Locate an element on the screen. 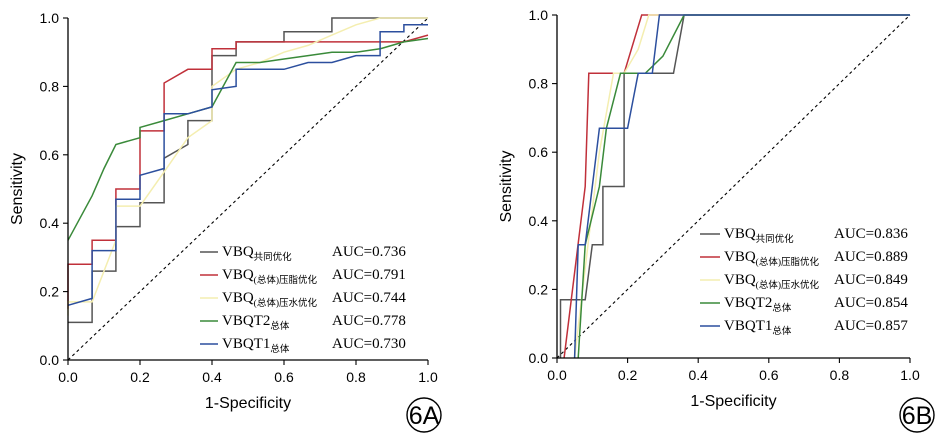 The width and height of the screenshot is (950, 447). legend-auc: AUC=0.854 is located at coordinates (871, 303).